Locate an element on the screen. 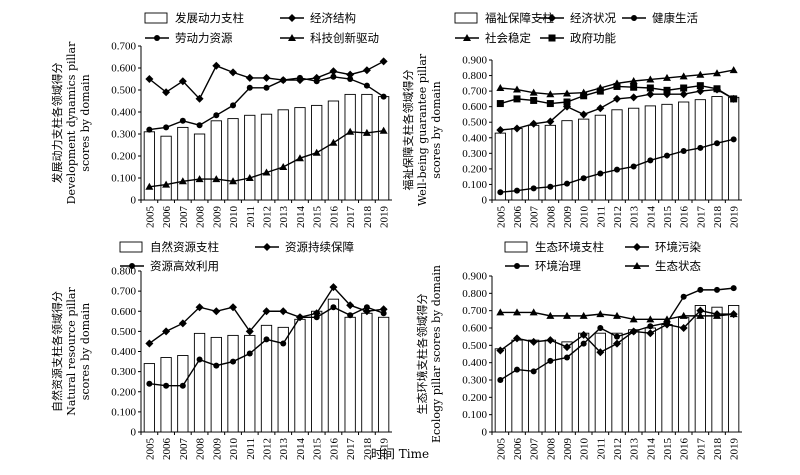 The width and height of the screenshot is (800, 475). legend-item: 健康生活 is located at coordinates (660, 18).